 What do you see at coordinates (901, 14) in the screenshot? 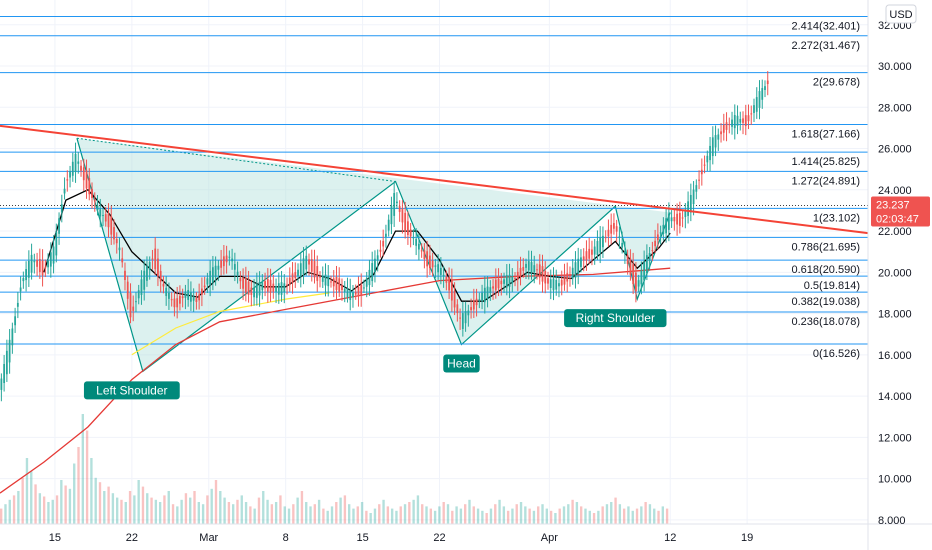
I see `currency-badge: USD` at bounding box center [901, 14].